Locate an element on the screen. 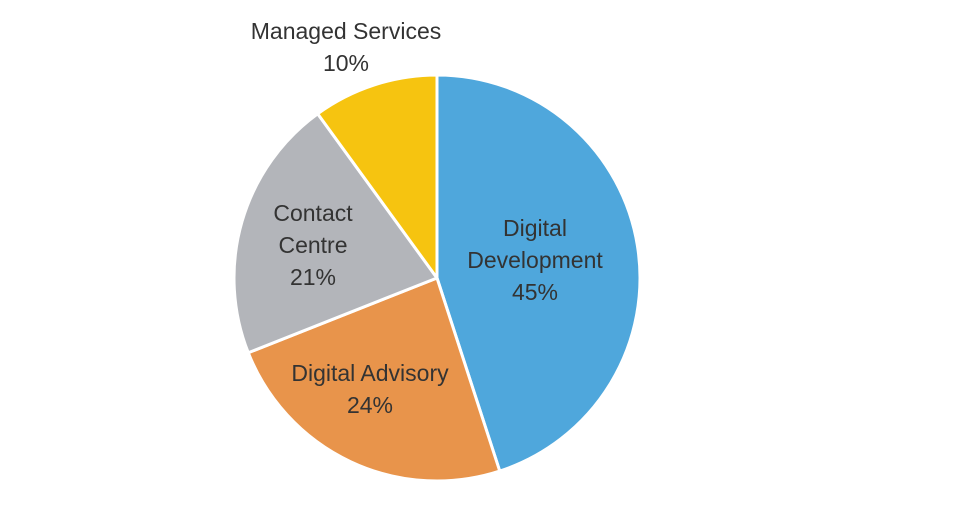  pie-slice-managed-services is located at coordinates (377, 176).